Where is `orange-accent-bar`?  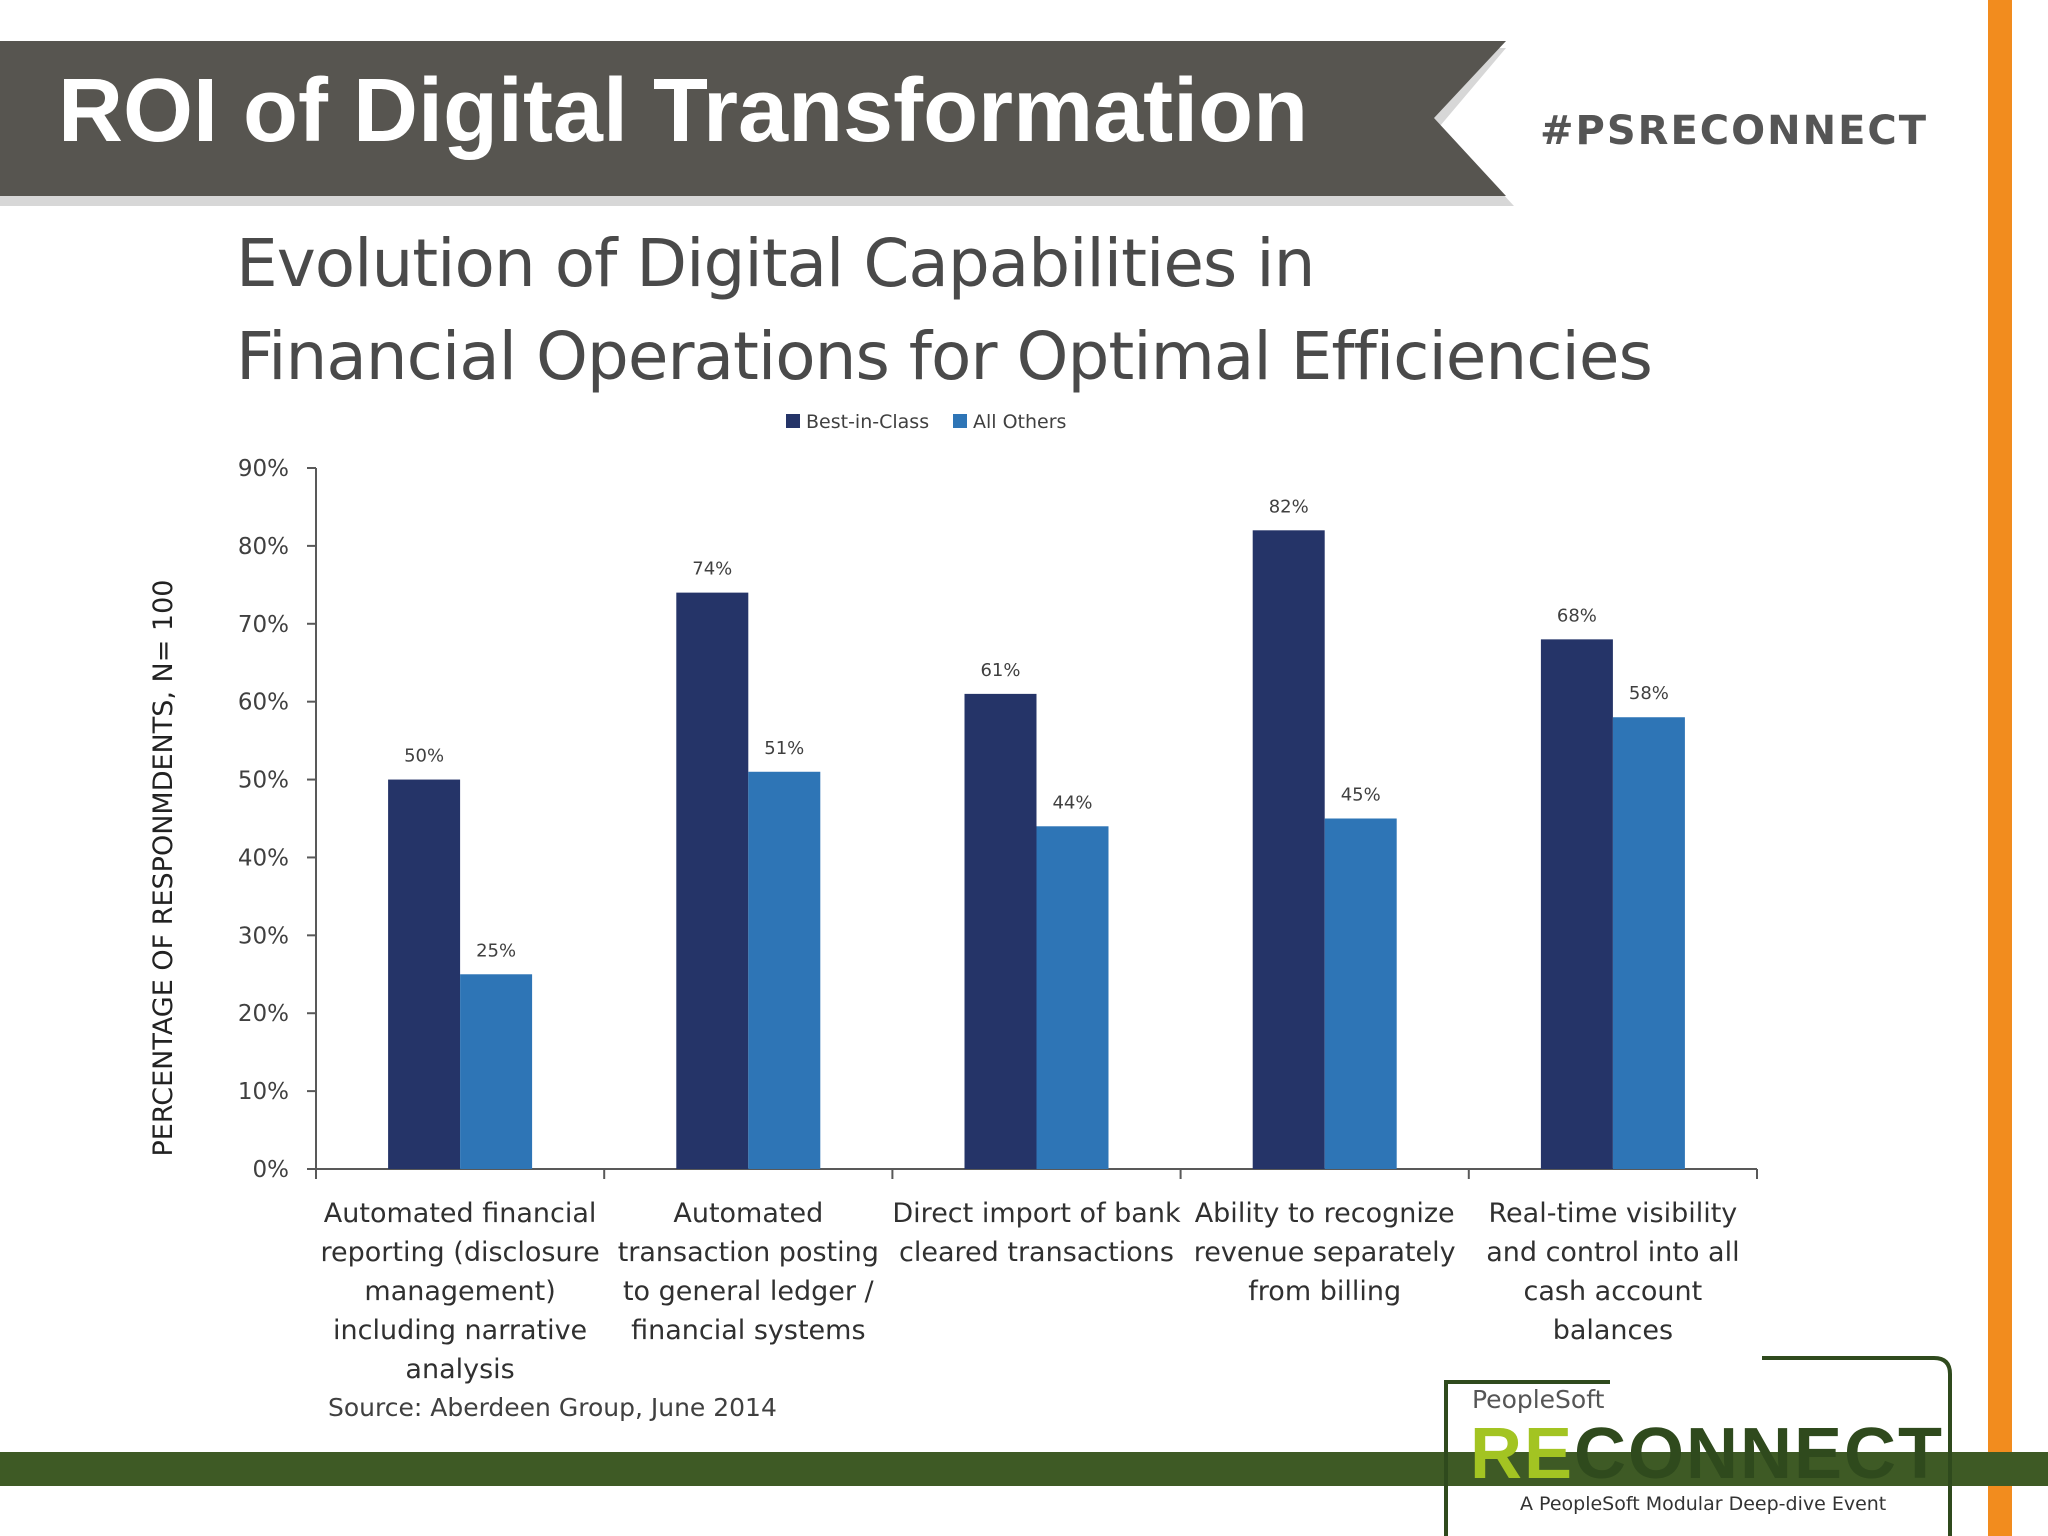 orange-accent-bar is located at coordinates (2000, 768).